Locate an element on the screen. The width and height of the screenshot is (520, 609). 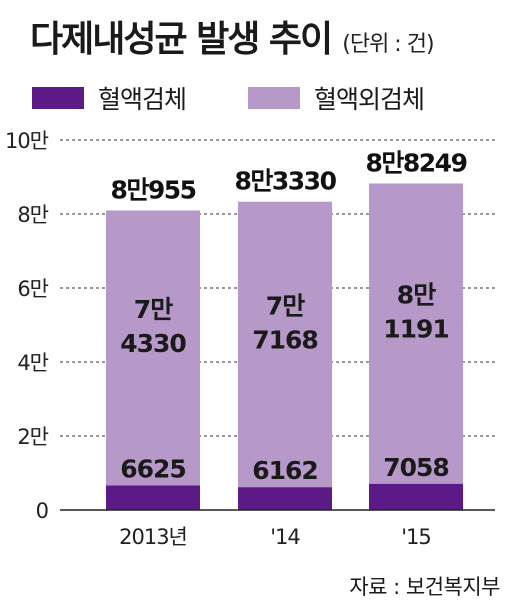
non-blood-value-label-line2: 1191 is located at coordinates (416, 329).